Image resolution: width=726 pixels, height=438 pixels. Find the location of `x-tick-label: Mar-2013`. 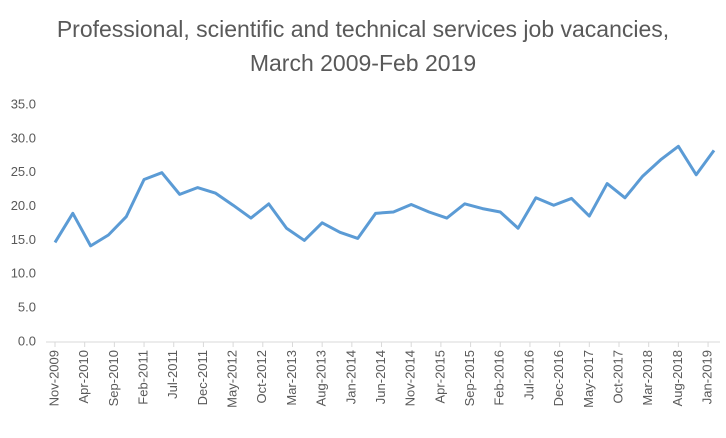

x-tick-label: Mar-2013 is located at coordinates (291, 378).